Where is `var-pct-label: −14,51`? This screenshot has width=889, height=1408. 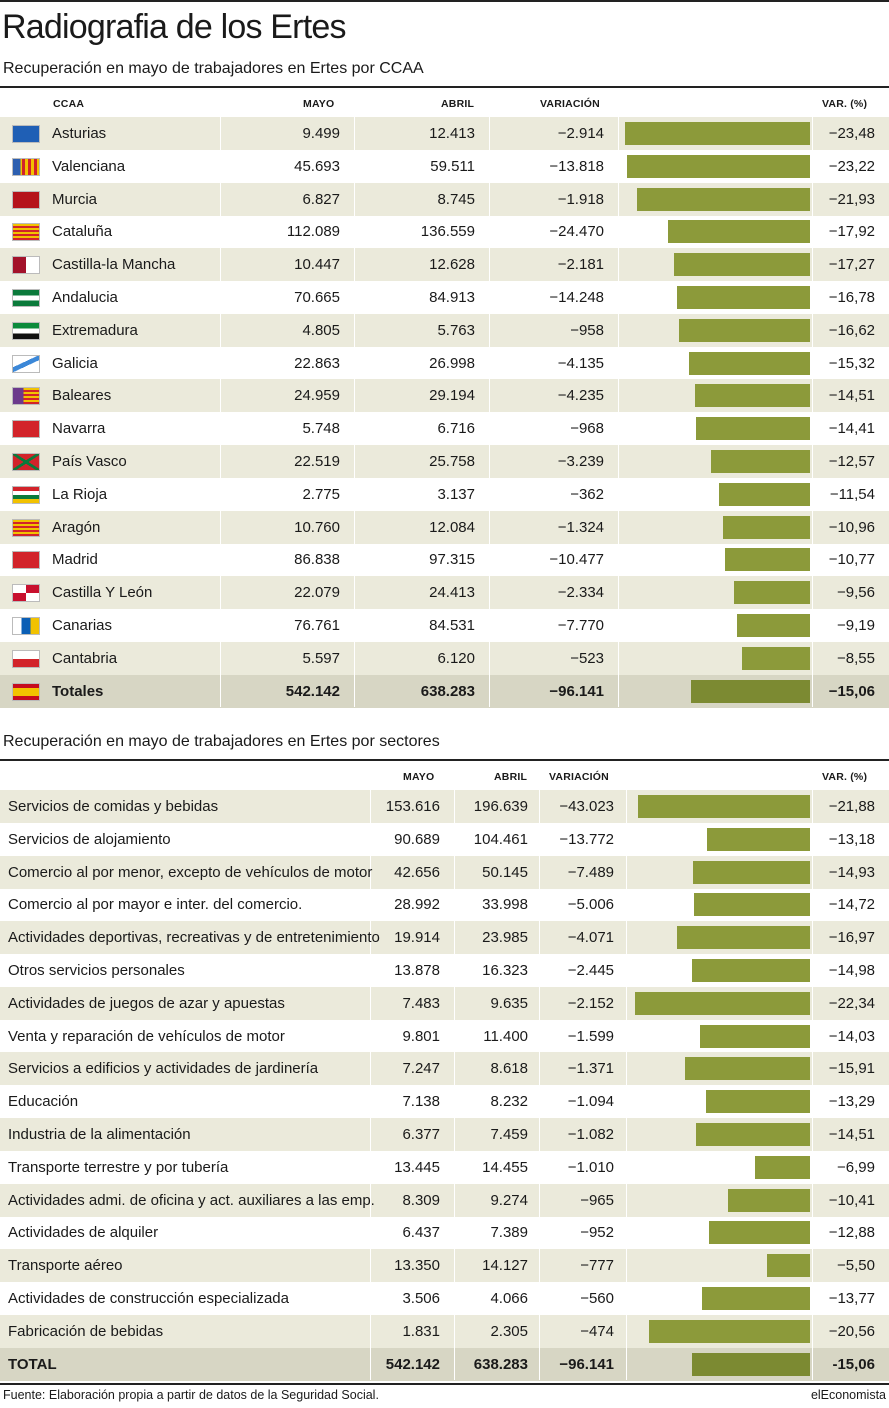 var-pct-label: −14,51 is located at coordinates (851, 396).